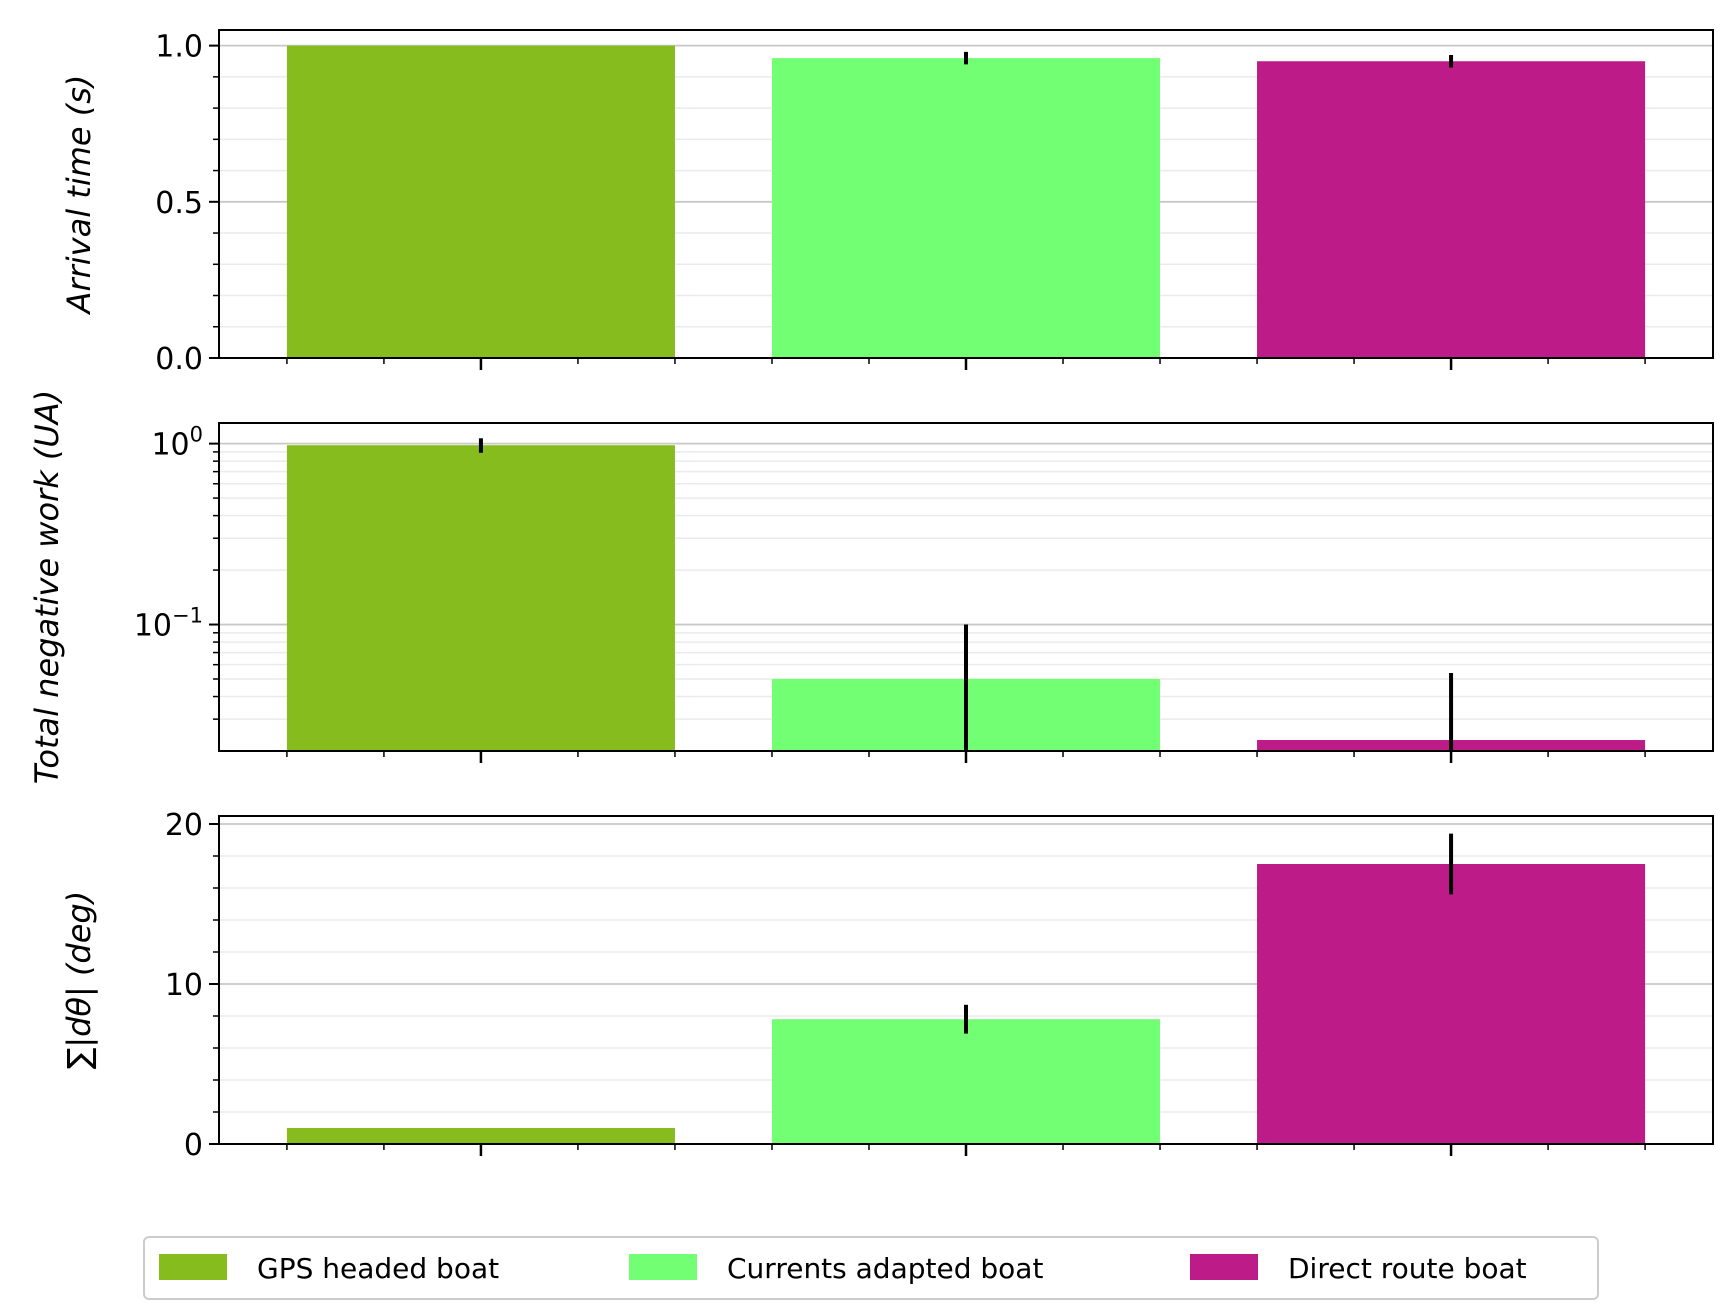 This screenshot has height=1310, width=1735. What do you see at coordinates (79, 195) in the screenshot?
I see `y-axis-label: Arrival time (s)` at bounding box center [79, 195].